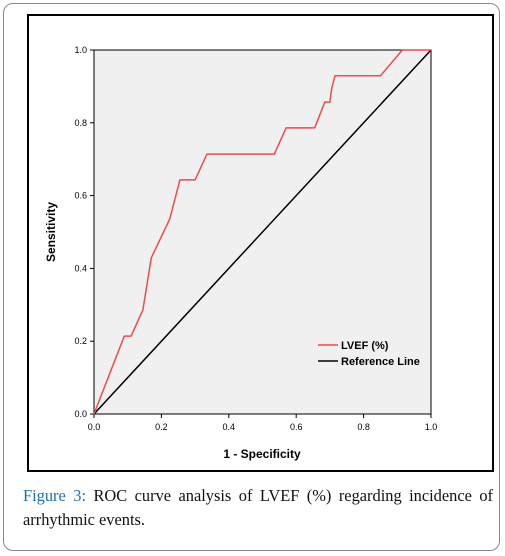 This screenshot has height=556, width=505. Describe the element at coordinates (363, 427) in the screenshot. I see `x-tick-label: 0.8` at that location.